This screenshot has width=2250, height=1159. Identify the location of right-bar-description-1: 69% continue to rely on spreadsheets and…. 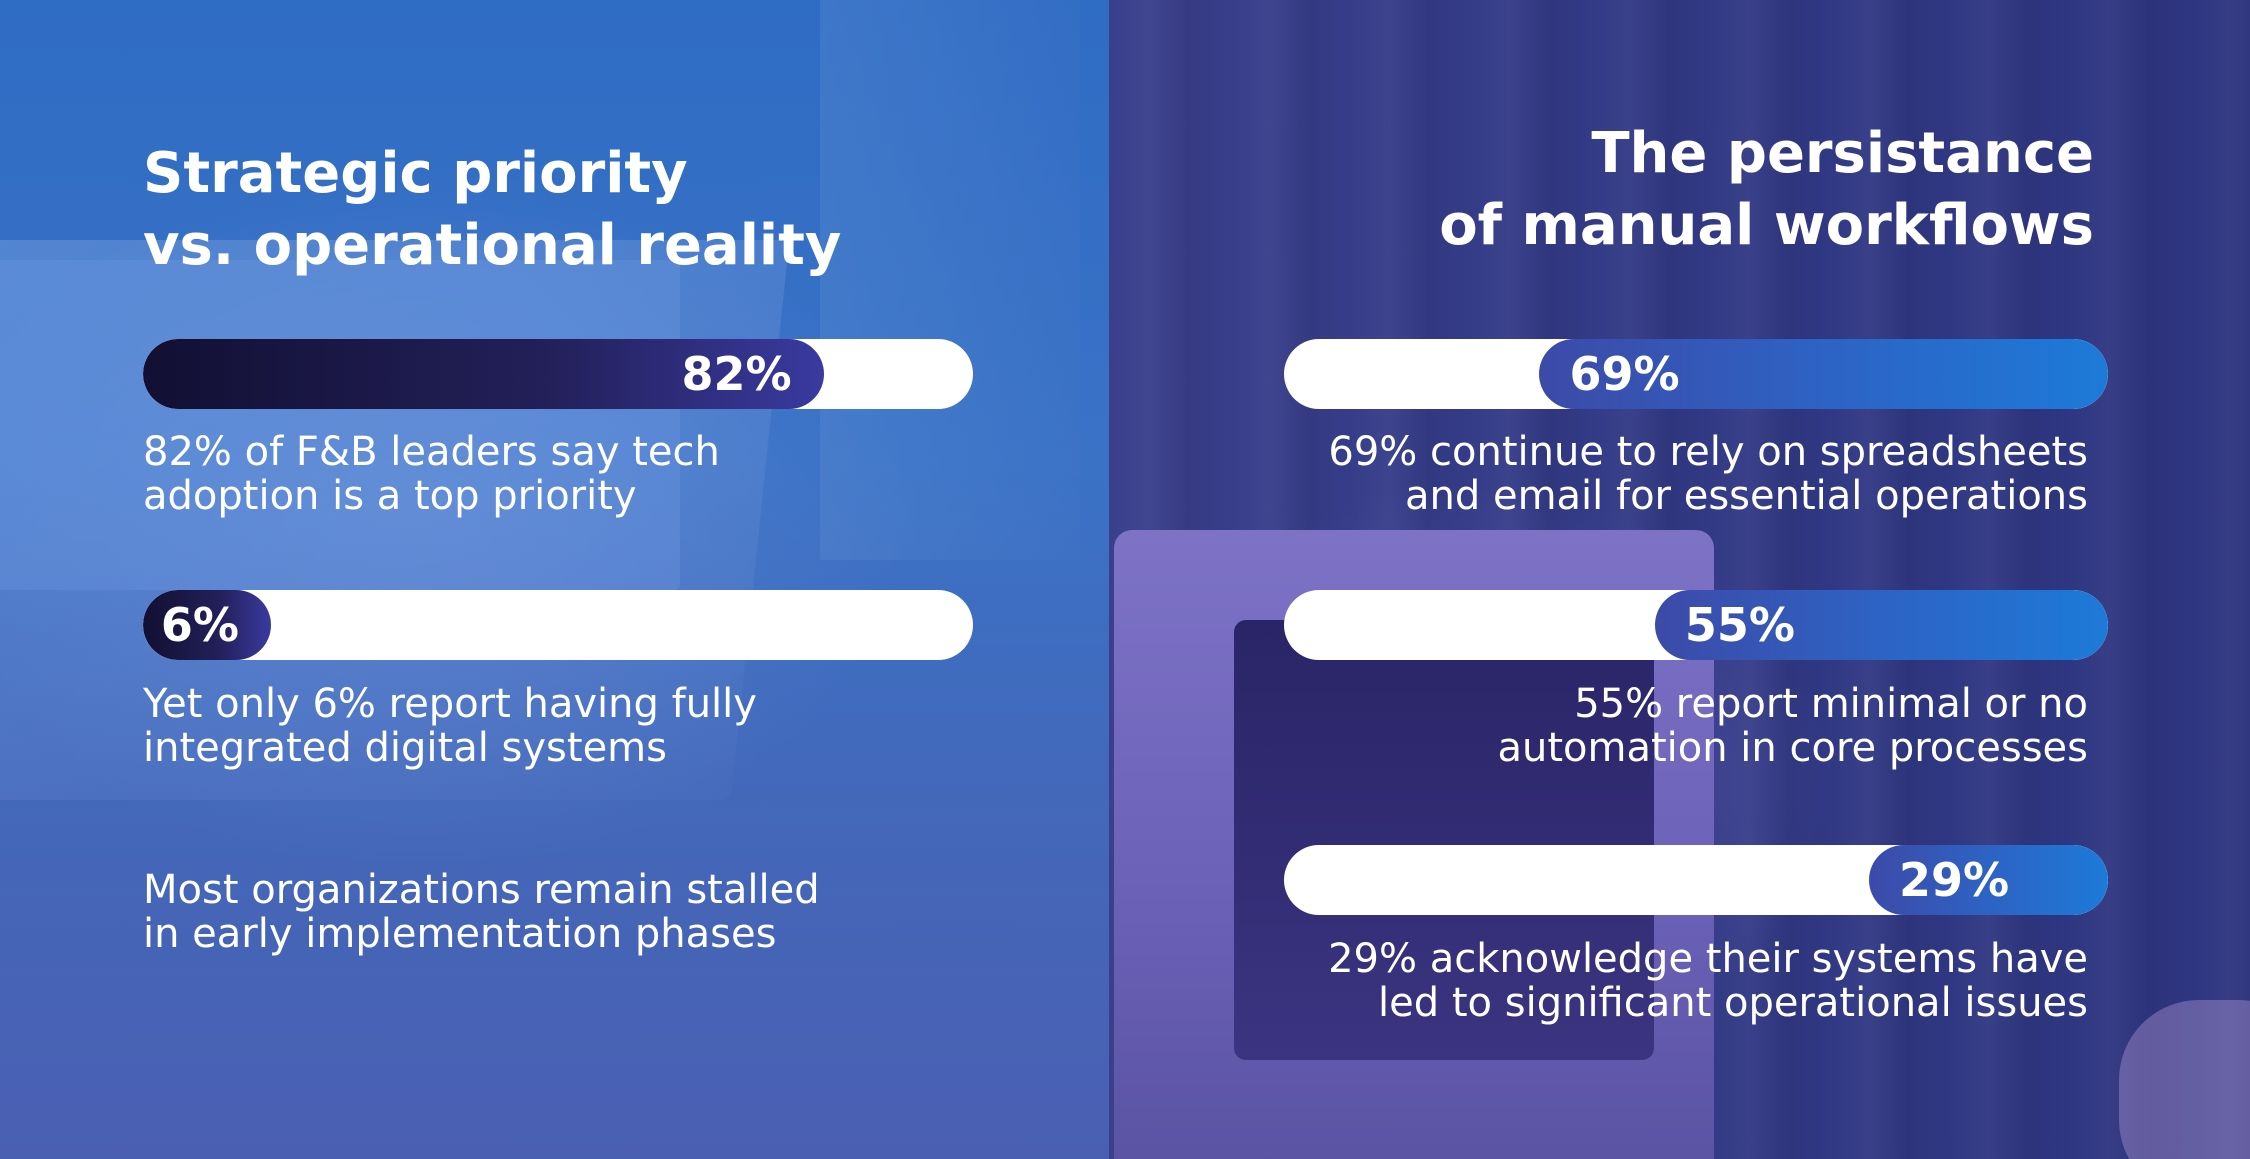
(1708, 474).